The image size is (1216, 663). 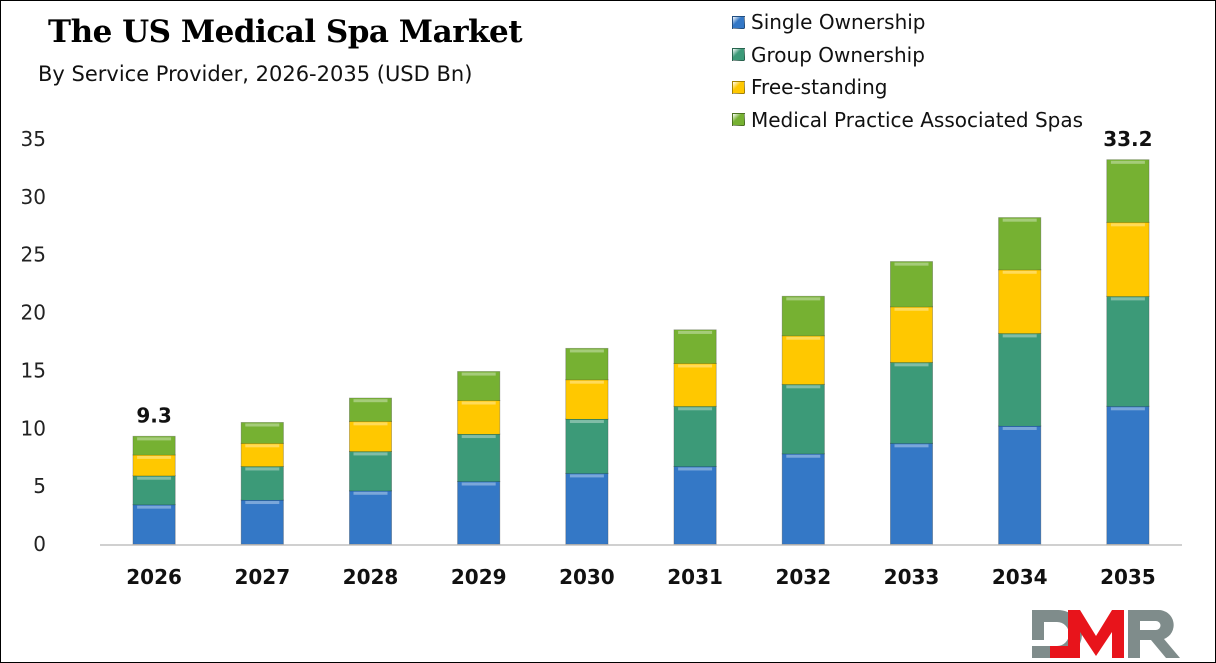 I want to click on legend-label: Medical Practice Associated Spas, so click(x=917, y=119).